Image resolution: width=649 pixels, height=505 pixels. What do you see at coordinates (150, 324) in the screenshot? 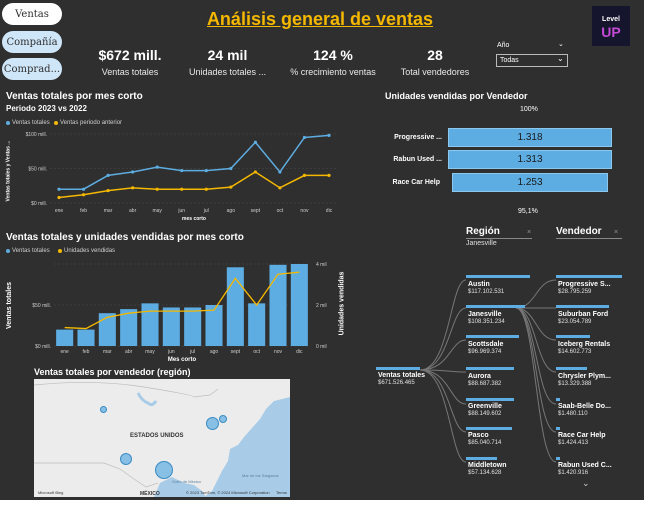
I see `bar-may` at bounding box center [150, 324].